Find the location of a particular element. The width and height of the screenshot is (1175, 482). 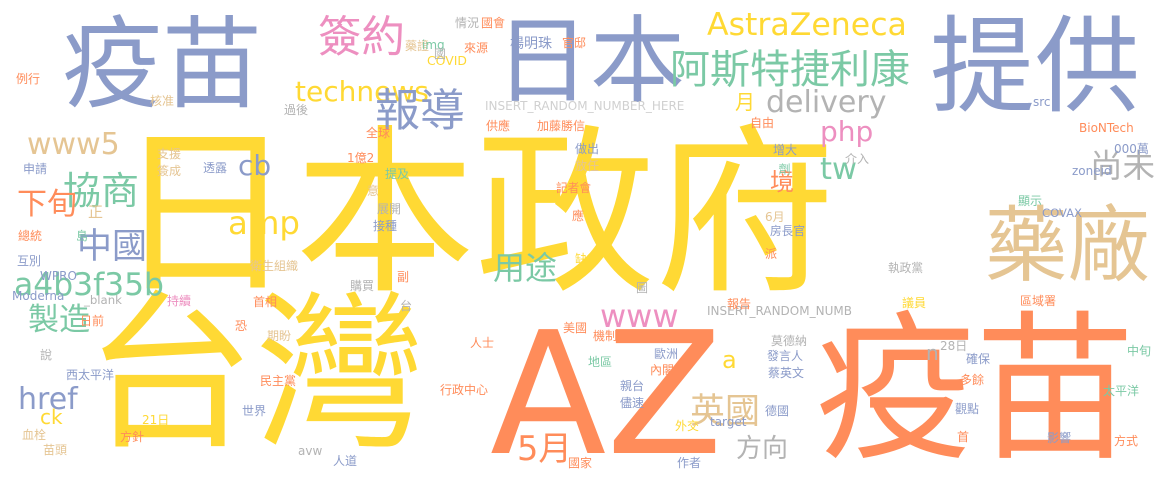

word-fangzhangguan: 房長官 is located at coordinates (787, 231).